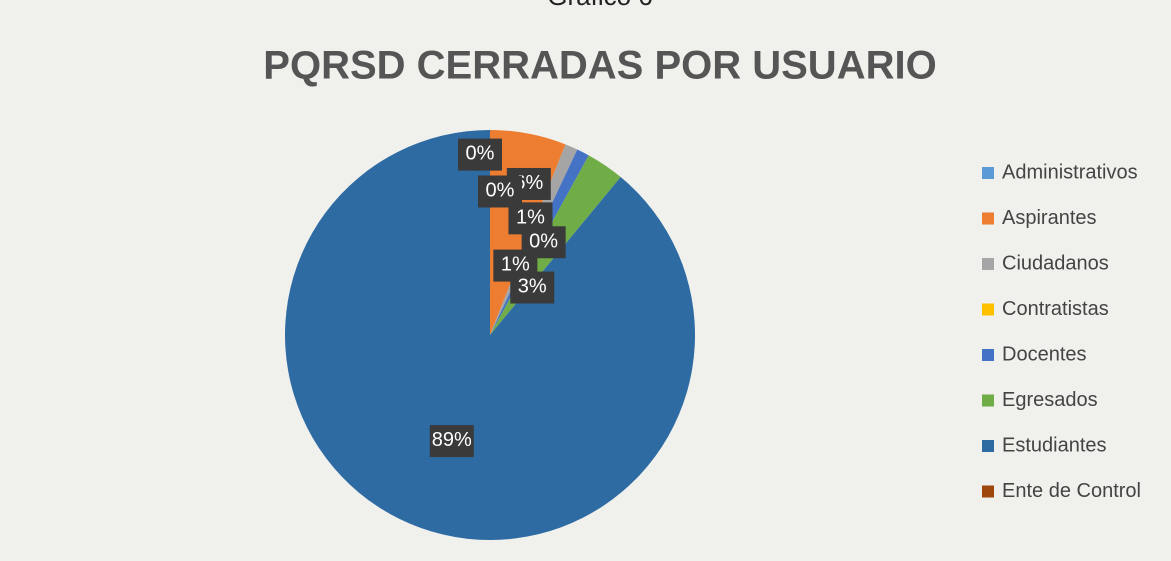 The image size is (1171, 561). Describe the element at coordinates (1054, 445) in the screenshot. I see `legend-label: Estudiantes` at that location.